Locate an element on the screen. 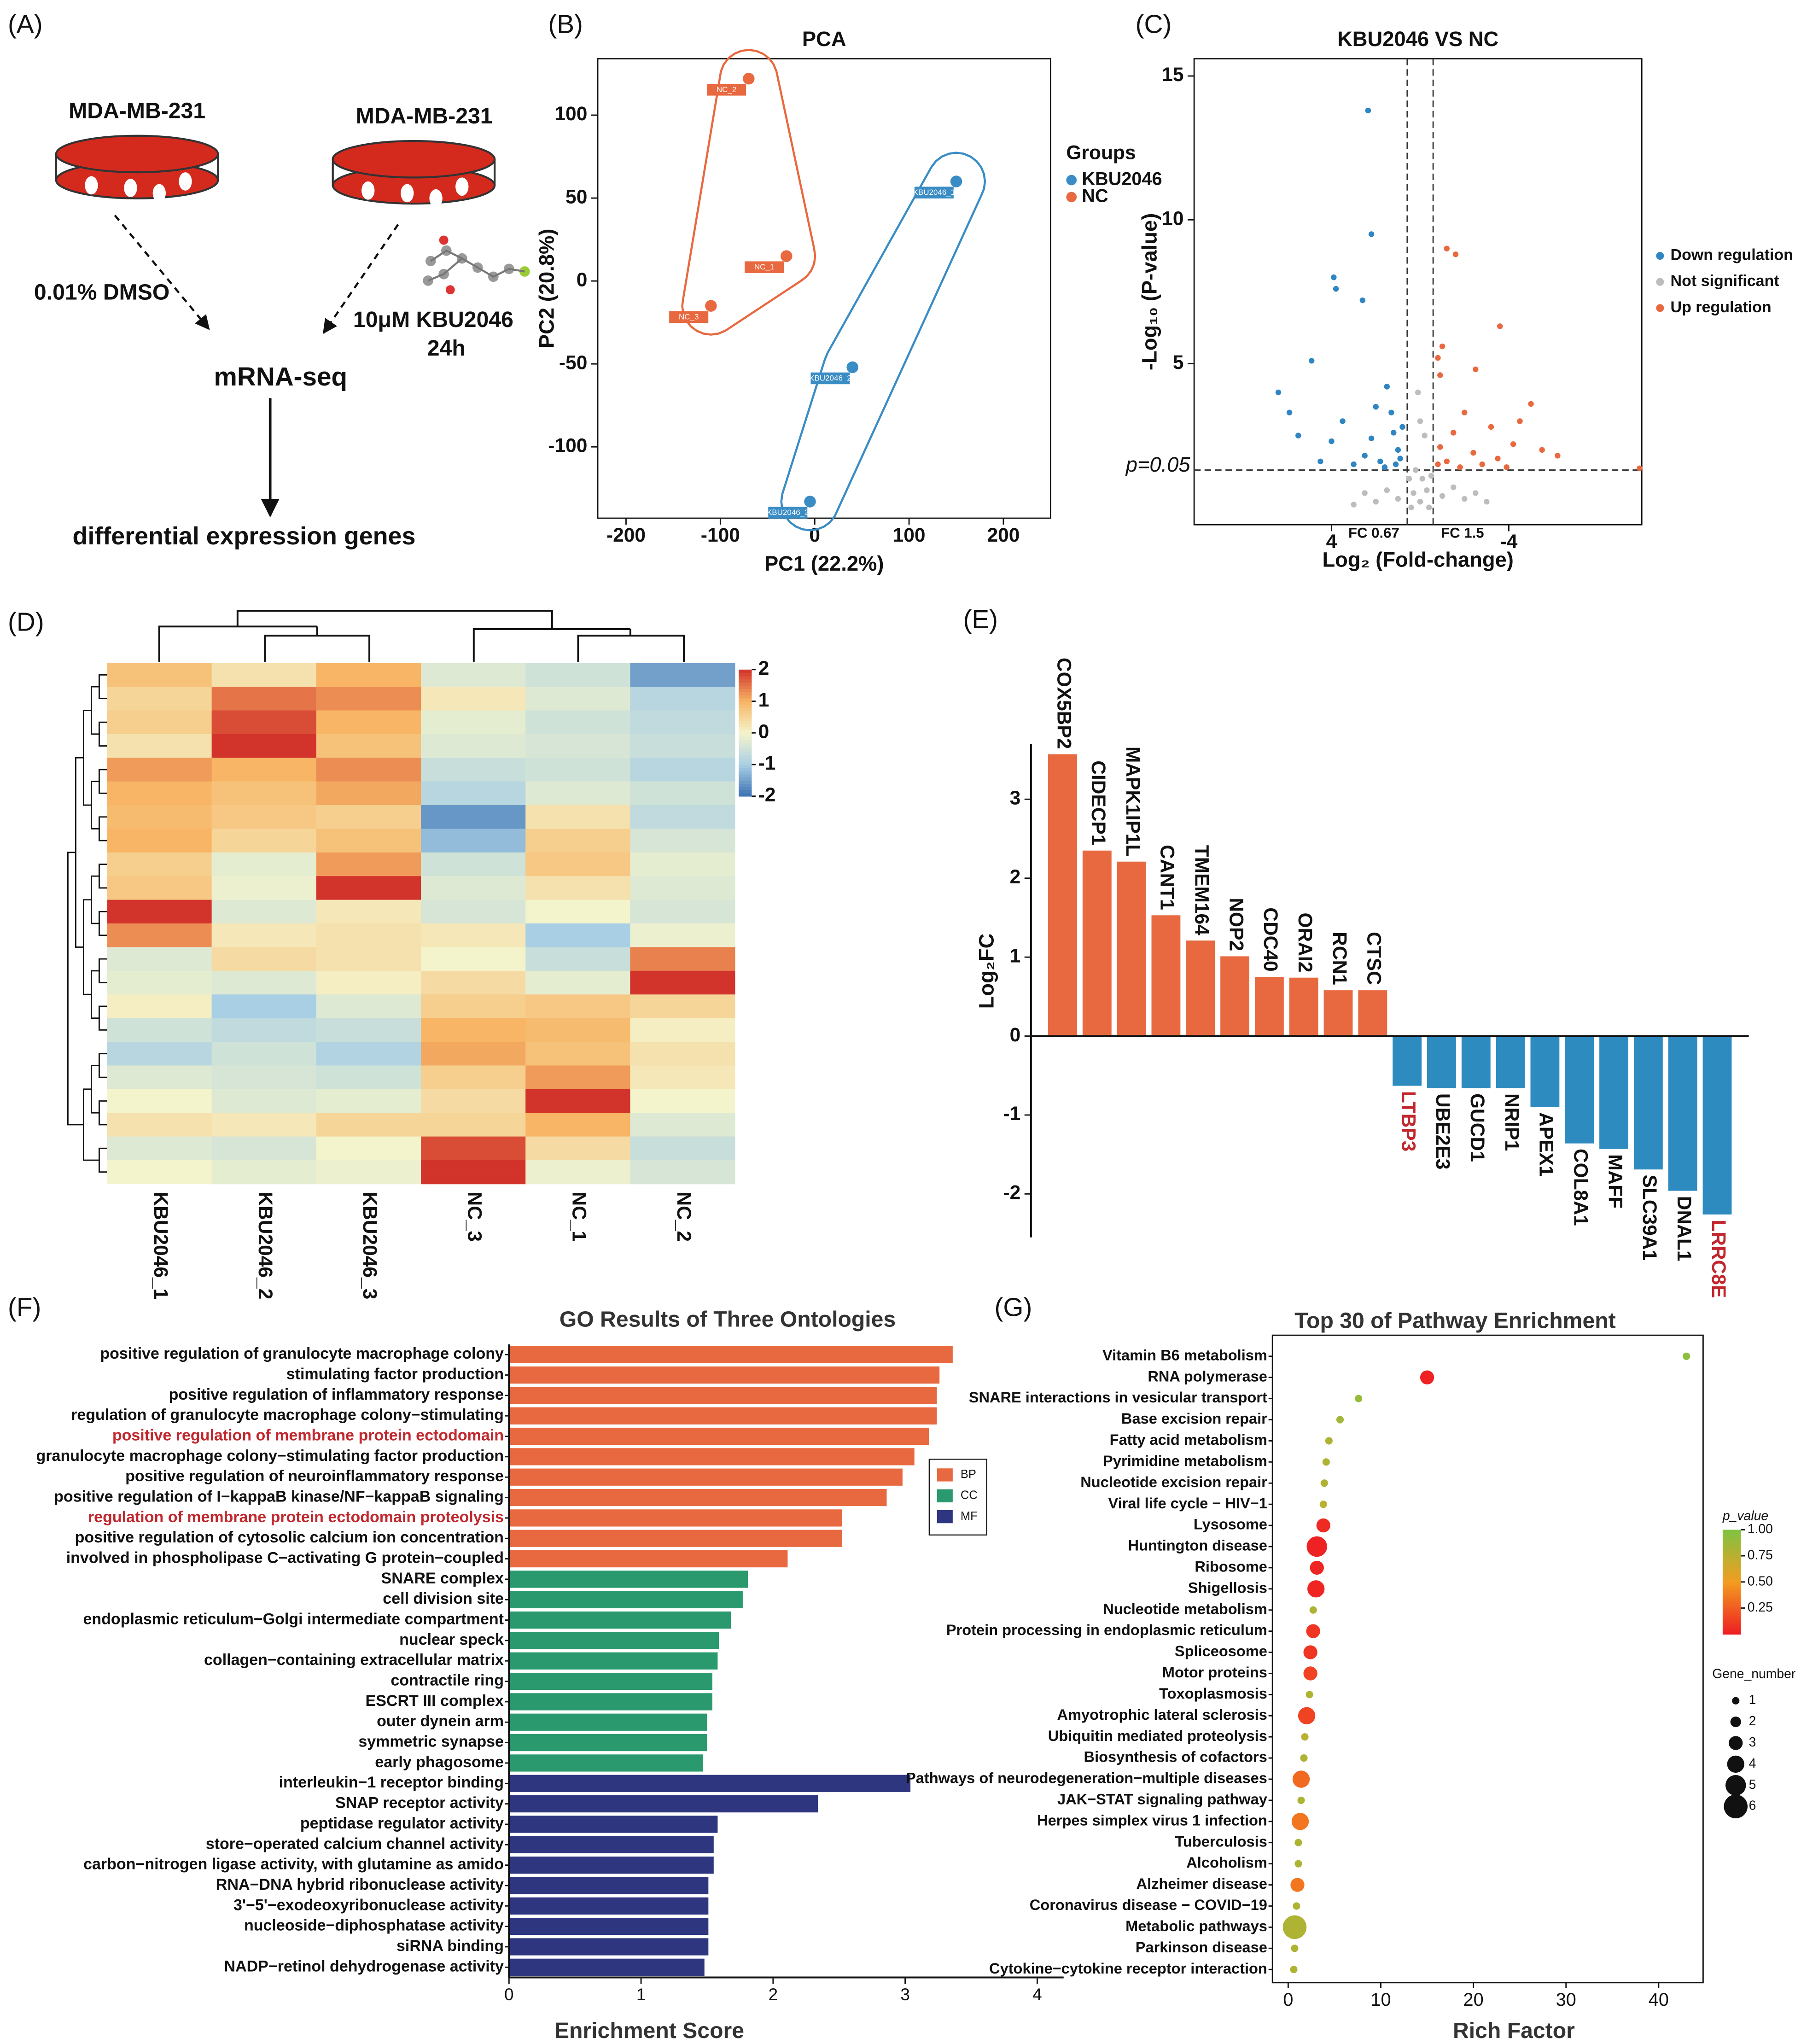  category-label: Nucleotide metabolism is located at coordinates (1185, 1609).